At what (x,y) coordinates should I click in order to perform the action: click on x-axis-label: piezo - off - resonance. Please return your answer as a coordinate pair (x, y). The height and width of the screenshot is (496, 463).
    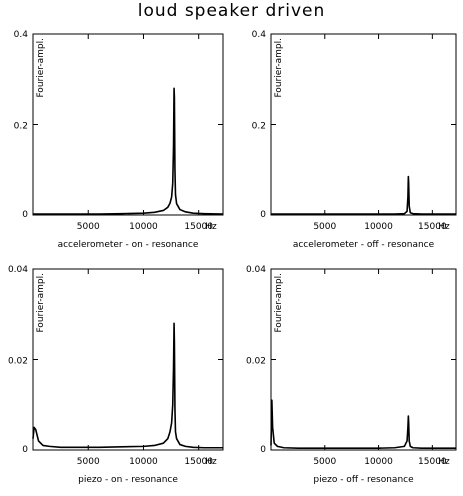
    Looking at the image, I should click on (363, 480).